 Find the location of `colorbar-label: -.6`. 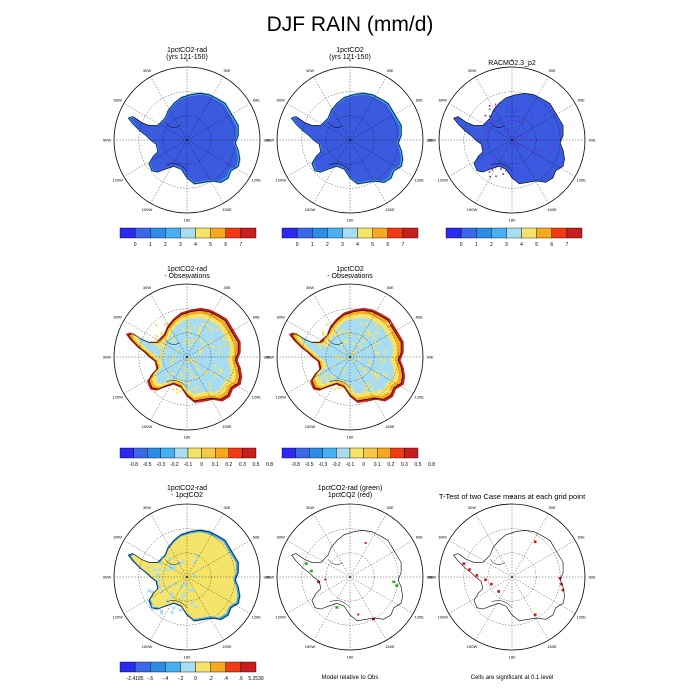

colorbar-label: -.6 is located at coordinates (150, 679).